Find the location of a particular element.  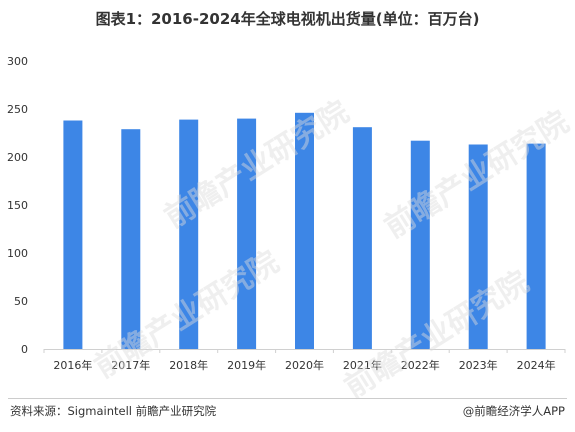

x-tick-label: 2023年 is located at coordinates (478, 365).